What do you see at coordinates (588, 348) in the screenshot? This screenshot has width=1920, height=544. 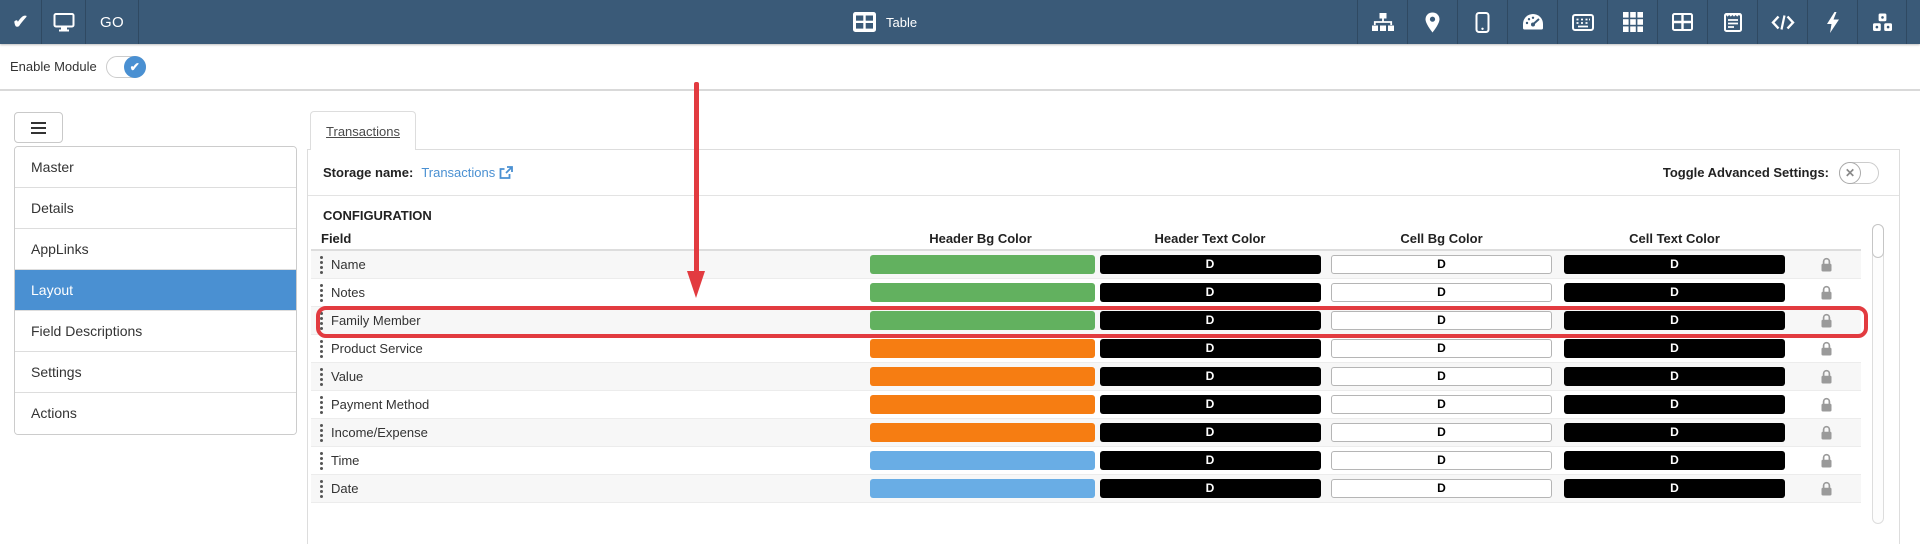 I see `field-cell: Product Service` at bounding box center [588, 348].